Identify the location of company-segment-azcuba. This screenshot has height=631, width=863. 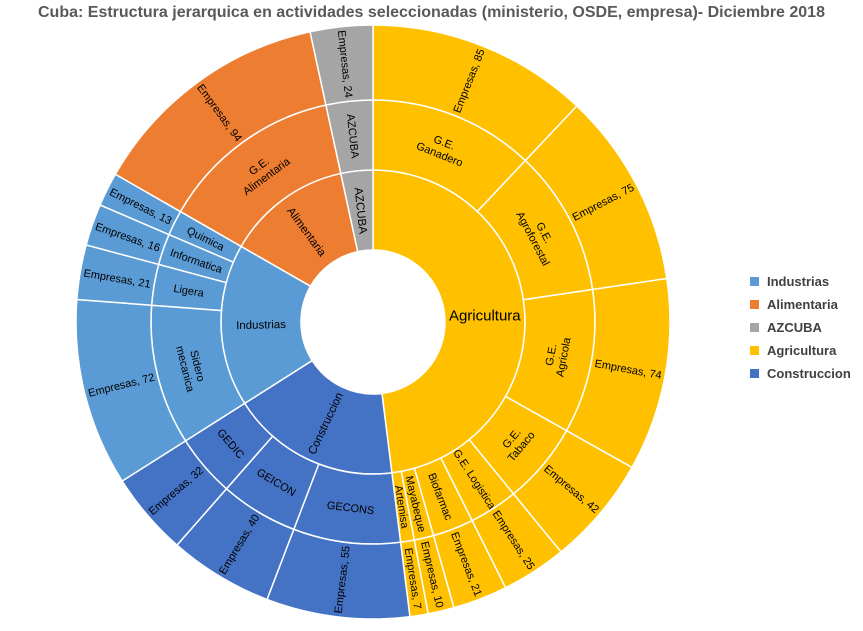
(341, 65).